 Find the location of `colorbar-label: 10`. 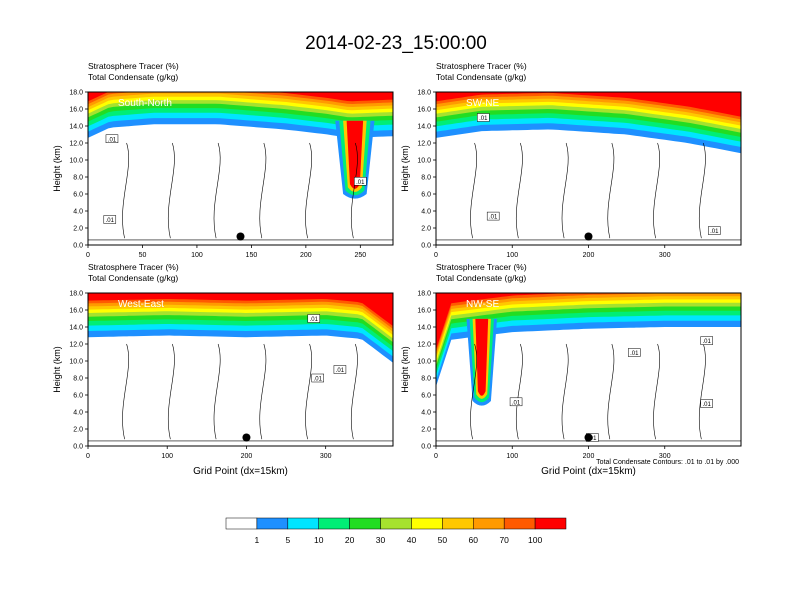

colorbar-label: 10 is located at coordinates (319, 540).